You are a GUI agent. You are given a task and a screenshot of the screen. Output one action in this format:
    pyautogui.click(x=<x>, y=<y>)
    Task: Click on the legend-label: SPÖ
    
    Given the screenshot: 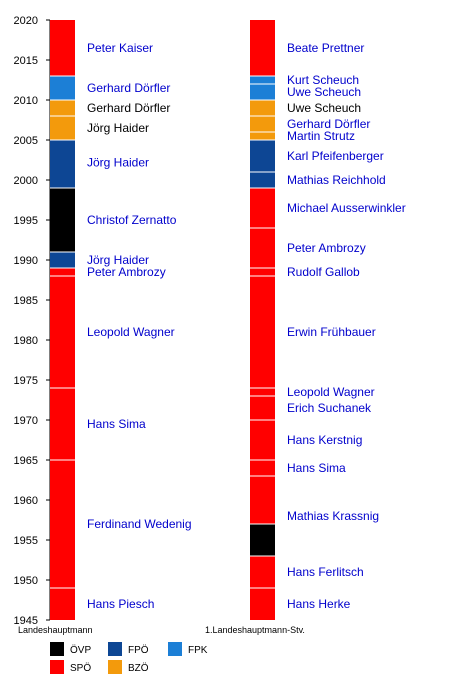 What is the action you would take?
    pyautogui.click(x=80, y=668)
    